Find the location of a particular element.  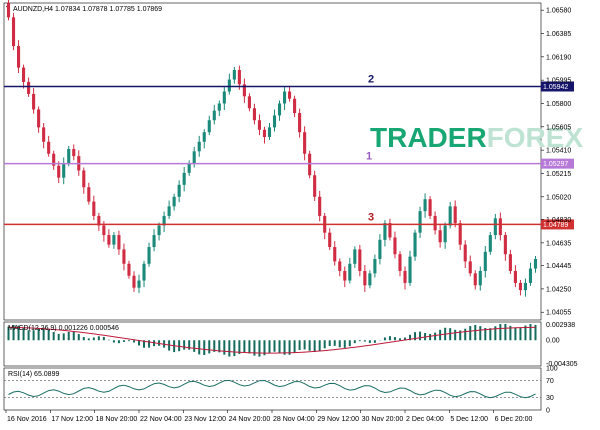

price-tick-label: 1.04250 is located at coordinates (558, 289).